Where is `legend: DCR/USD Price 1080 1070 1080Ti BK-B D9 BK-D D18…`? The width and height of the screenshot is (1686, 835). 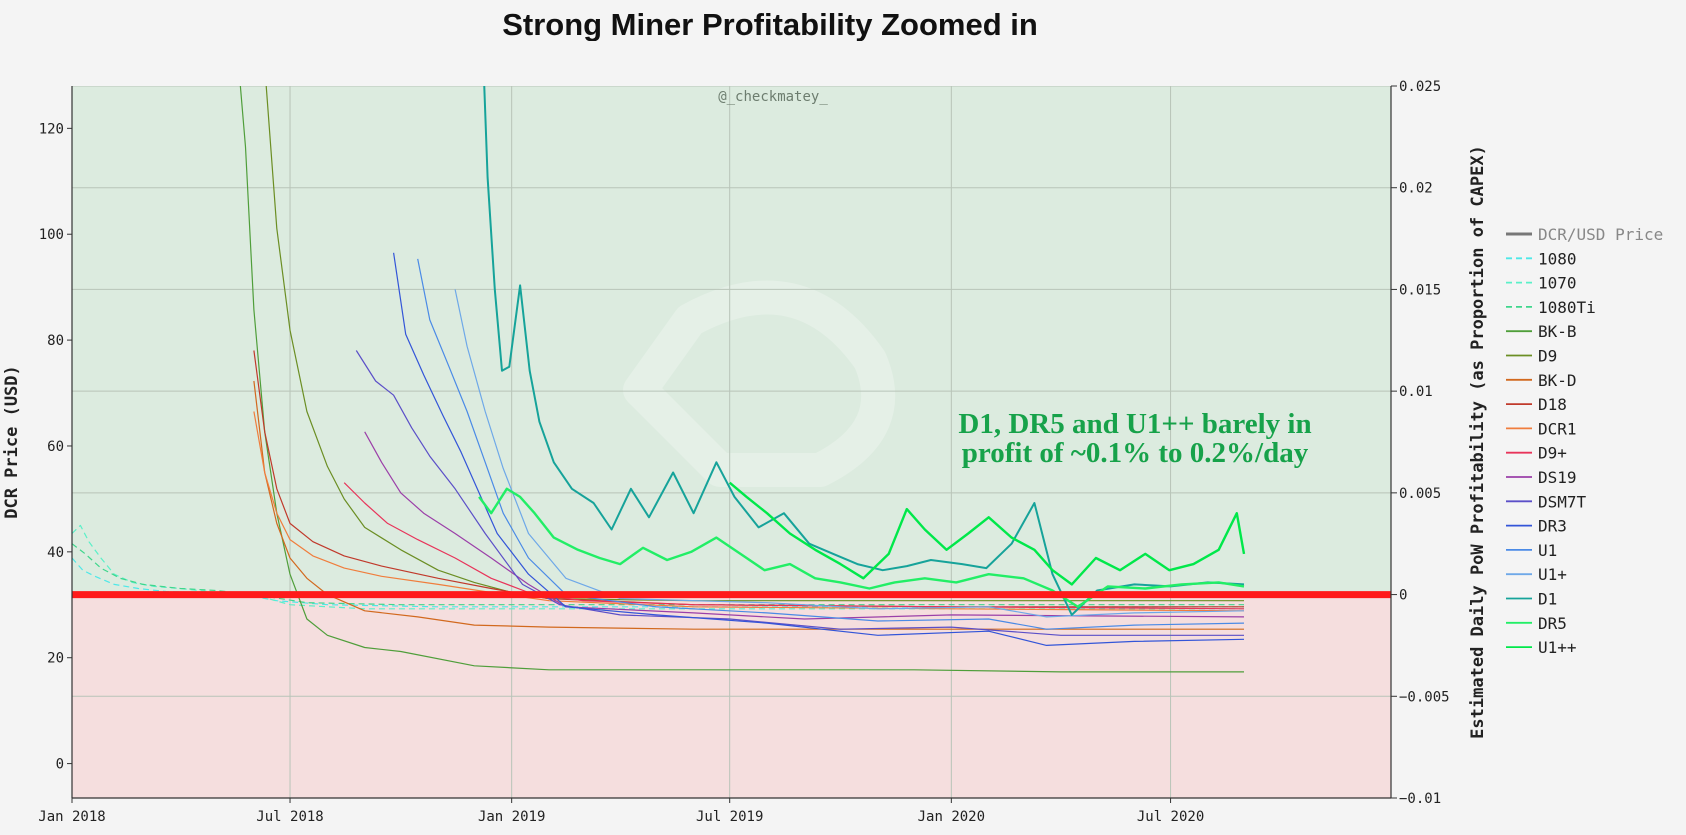
legend: DCR/USD Price 1080 1070 1080Ti BK-B D9 BK-D D18… is located at coordinates (1584, 441).